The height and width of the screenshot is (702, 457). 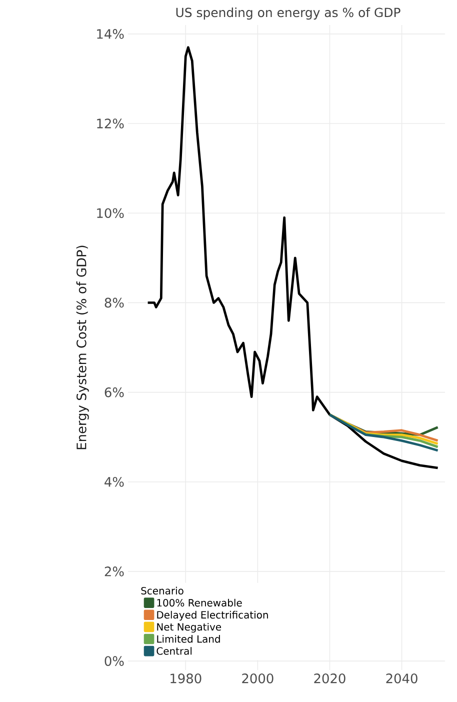 What do you see at coordinates (114, 392) in the screenshot?
I see `y-tick-label: 6%` at bounding box center [114, 392].